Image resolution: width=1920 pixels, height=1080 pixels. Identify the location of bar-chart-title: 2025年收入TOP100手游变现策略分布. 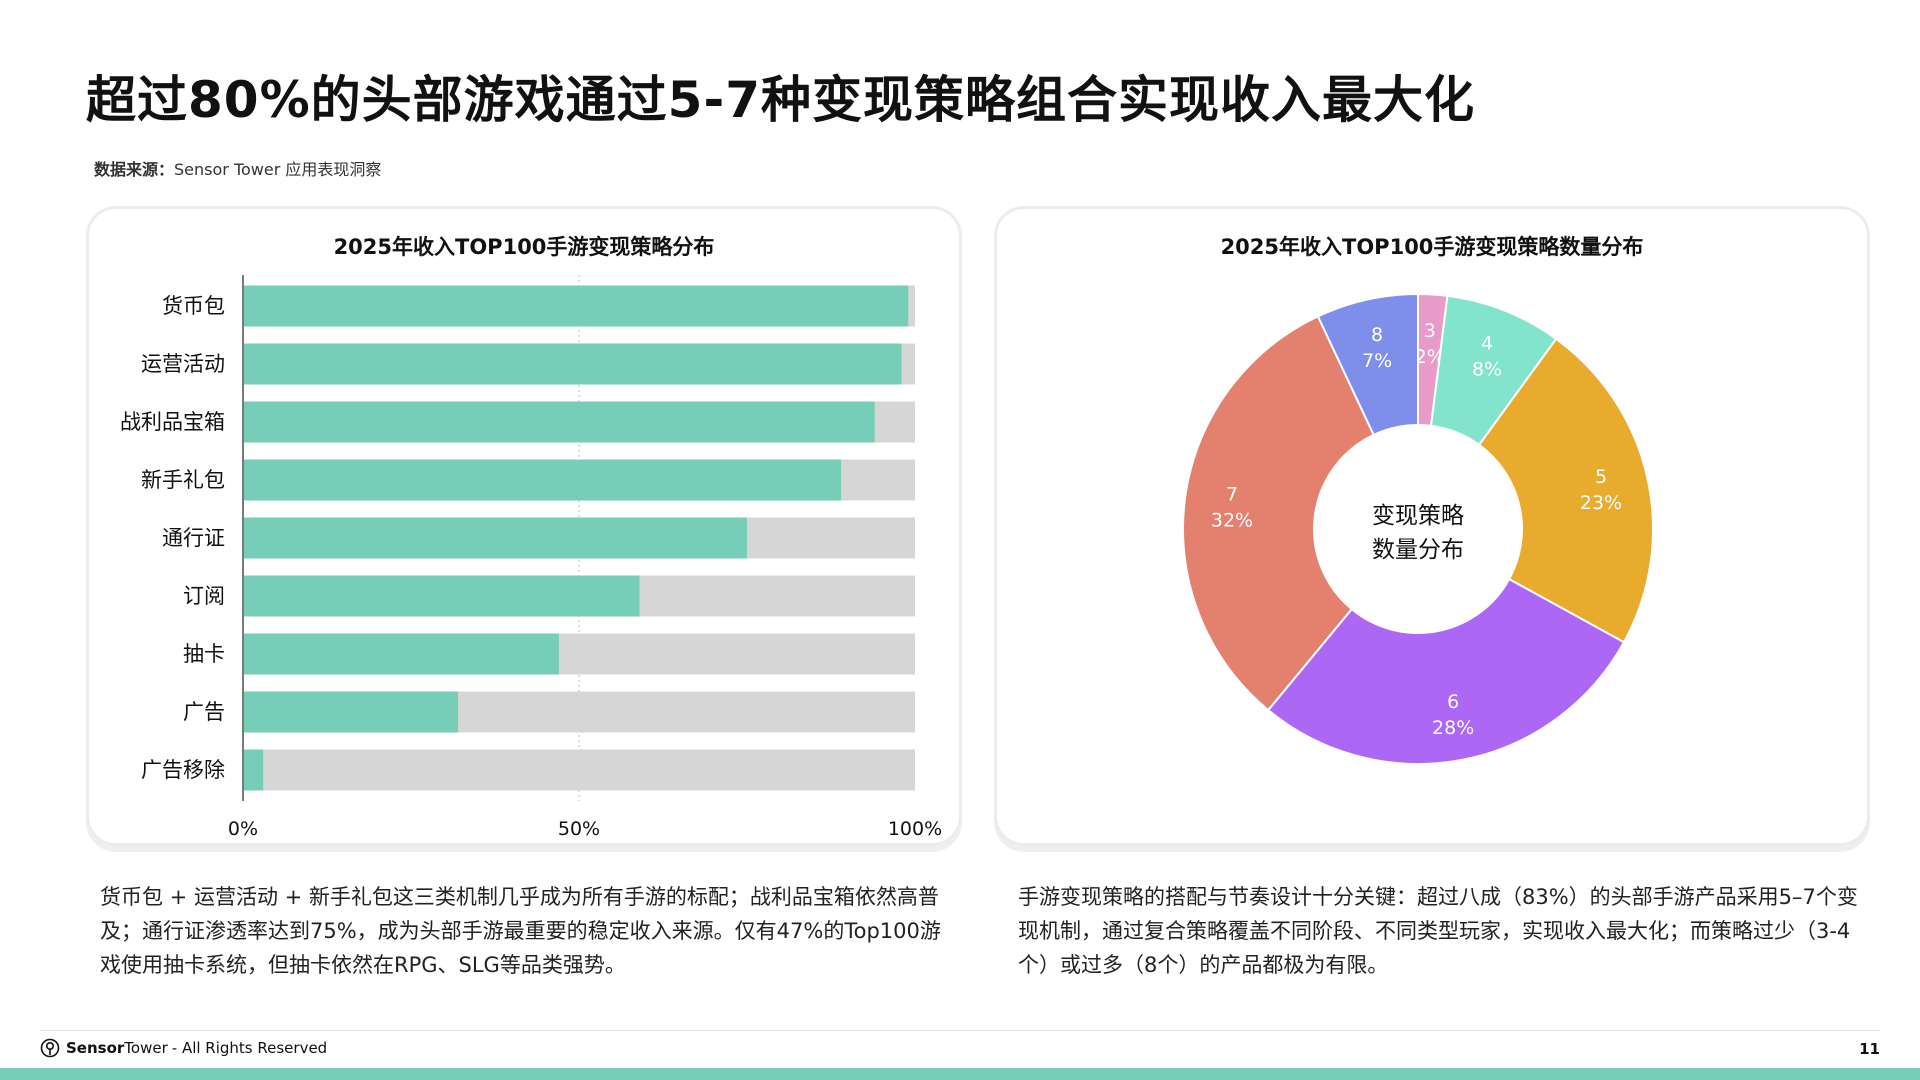
(524, 247).